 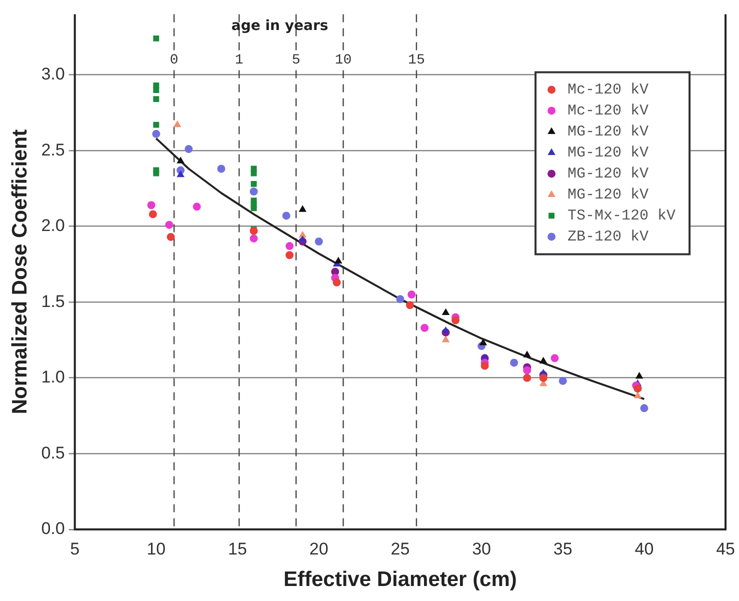 What do you see at coordinates (53, 74) in the screenshot?
I see `y-tick-label: 3.0` at bounding box center [53, 74].